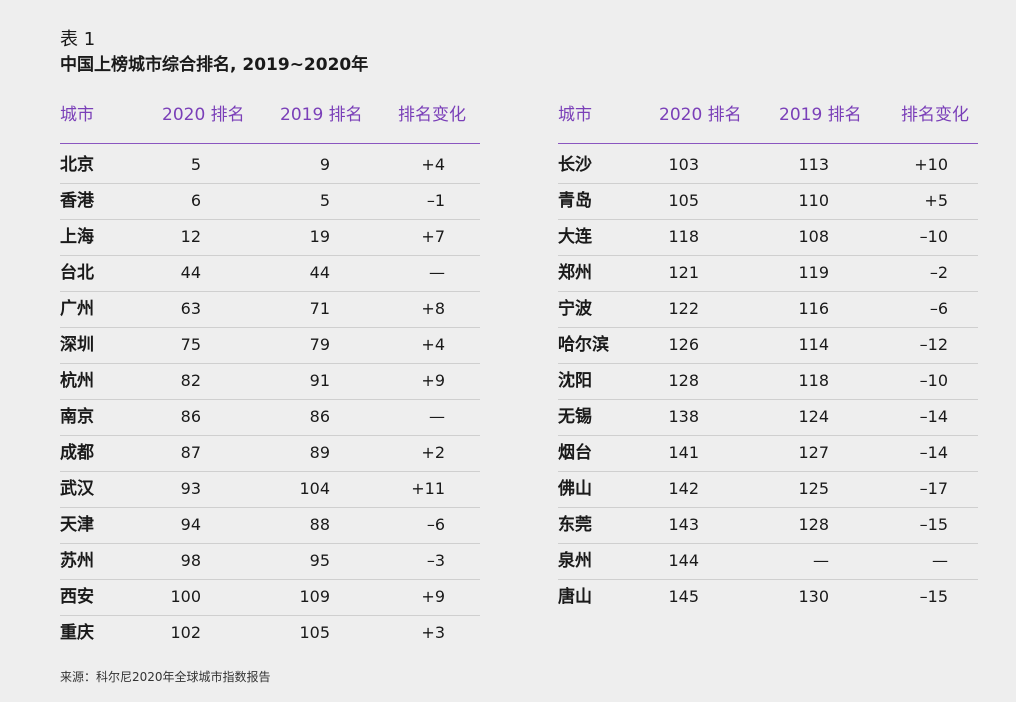  I want to click on rank-cell: 116, so click(813, 308).